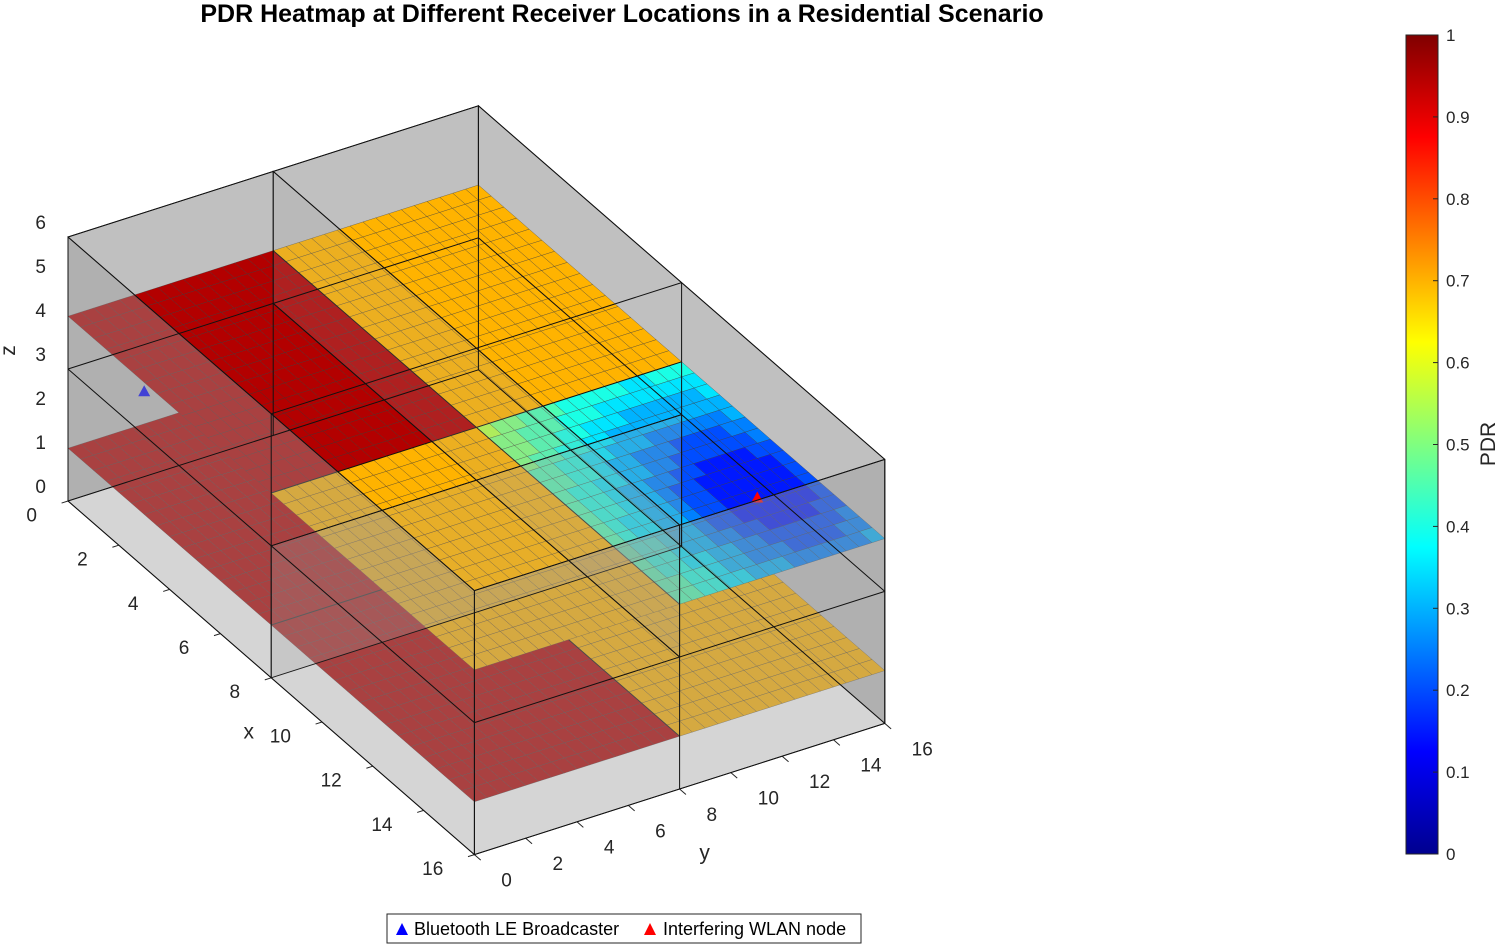 The image size is (1500, 946). What do you see at coordinates (40, 267) in the screenshot?
I see `z-tick-label: 5` at bounding box center [40, 267].